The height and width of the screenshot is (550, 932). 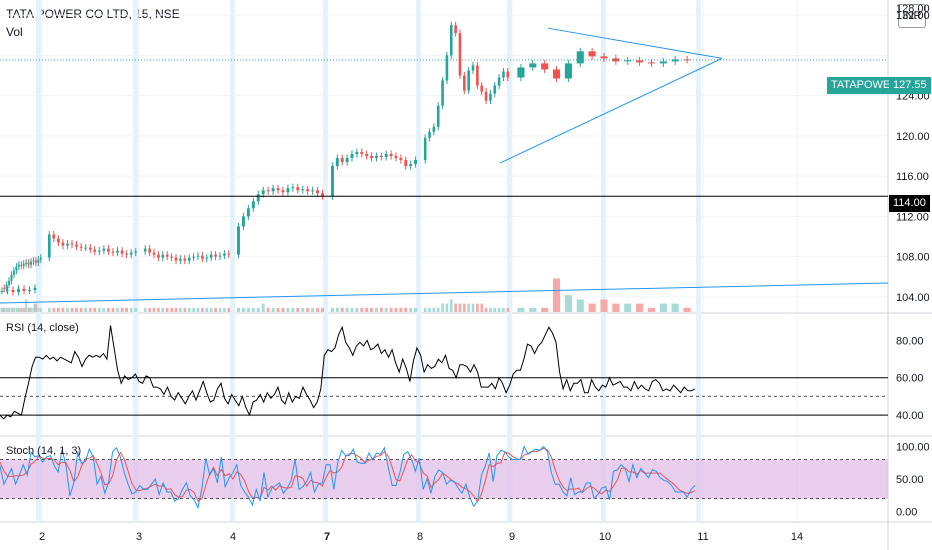 I want to click on price-tick-label: 120.00, so click(x=913, y=137).